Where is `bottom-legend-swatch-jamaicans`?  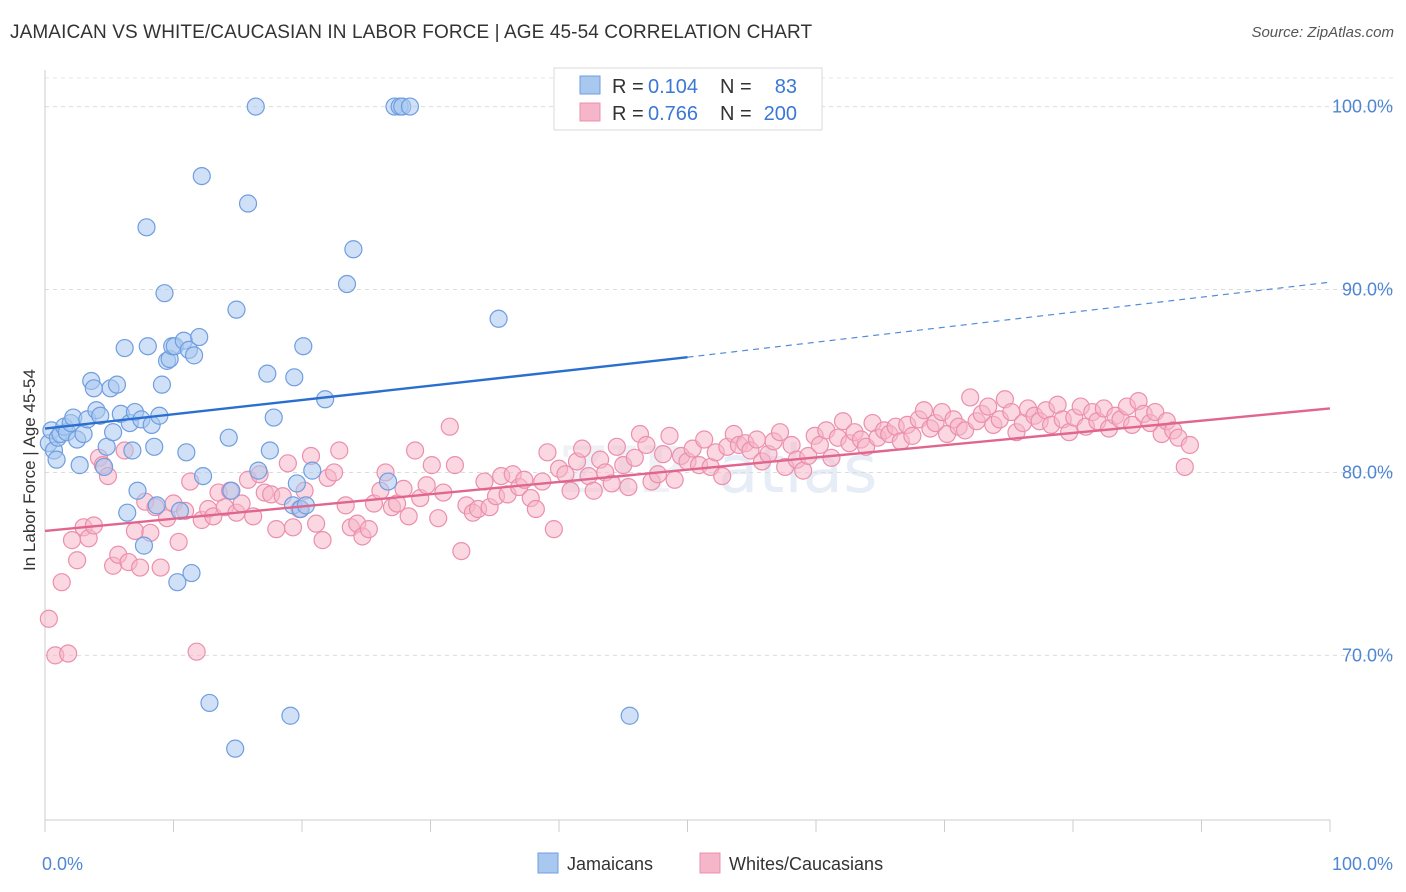
bottom-legend-swatch-jamaicans is located at coordinates (548, 863).